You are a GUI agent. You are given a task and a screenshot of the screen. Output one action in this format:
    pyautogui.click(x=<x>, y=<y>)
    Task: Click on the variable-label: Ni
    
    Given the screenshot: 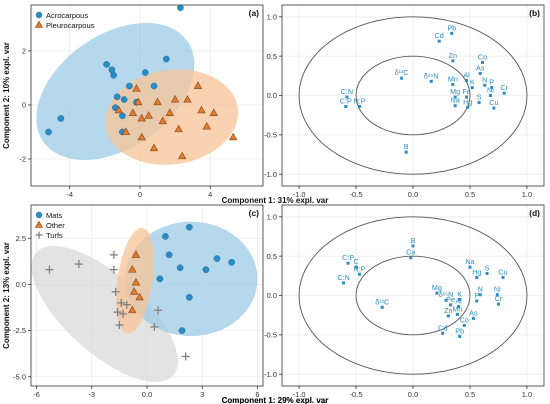 What is the action you would take?
    pyautogui.click(x=490, y=90)
    